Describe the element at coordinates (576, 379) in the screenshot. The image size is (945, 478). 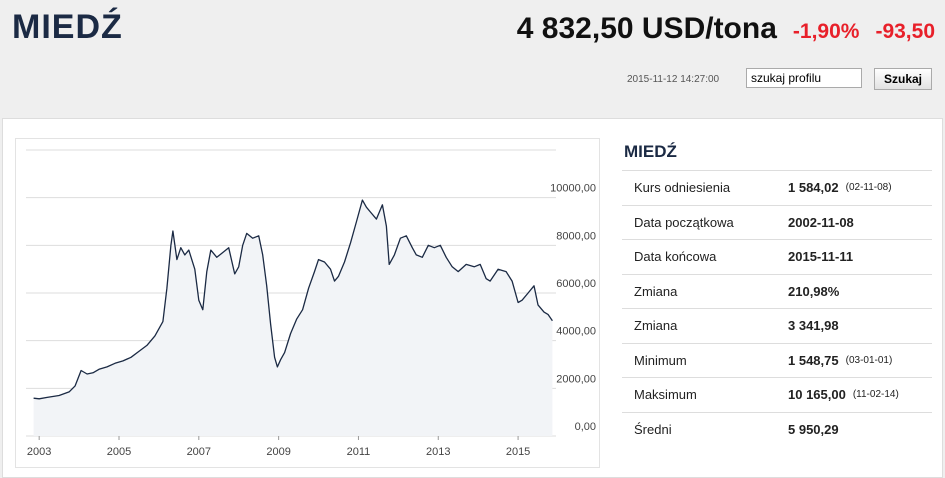
I see `y-tick-label: 2000,00` at that location.